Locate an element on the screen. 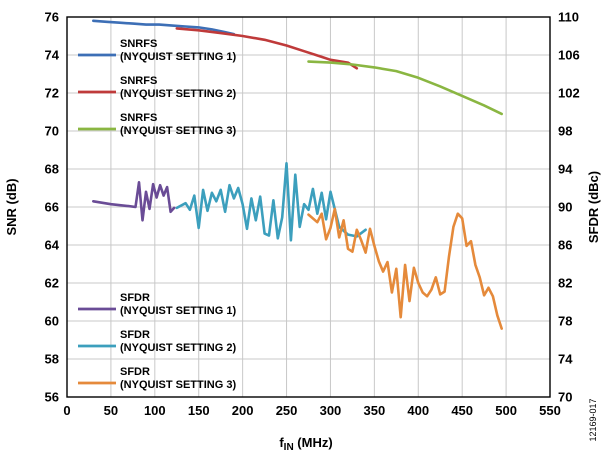 This screenshot has width=603, height=455. y-right-tick-label: 98 is located at coordinates (565, 131).